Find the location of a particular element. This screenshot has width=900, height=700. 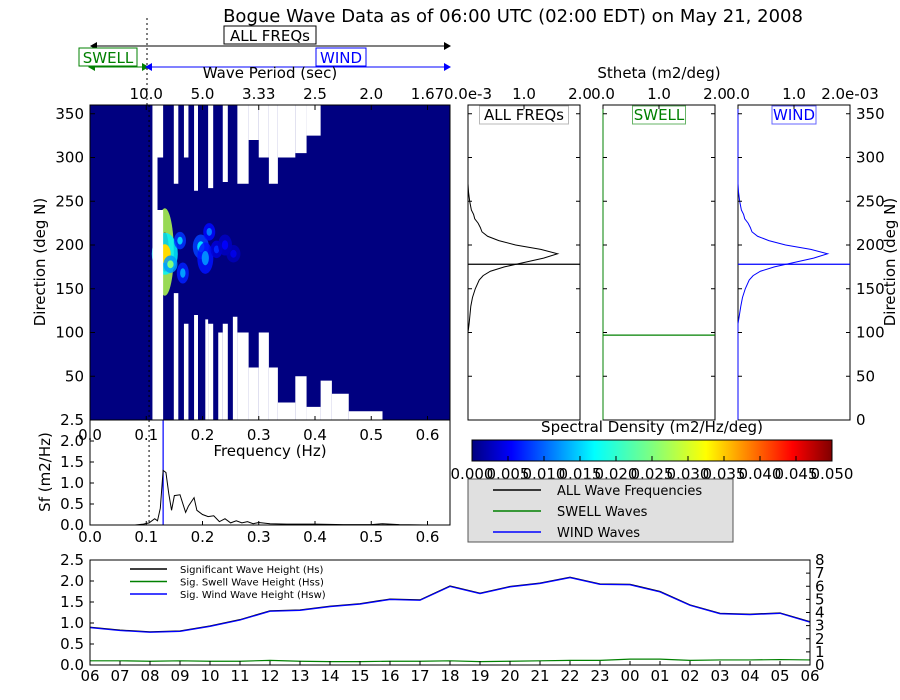

all-panel-title: ALL FREQs is located at coordinates (524, 115).